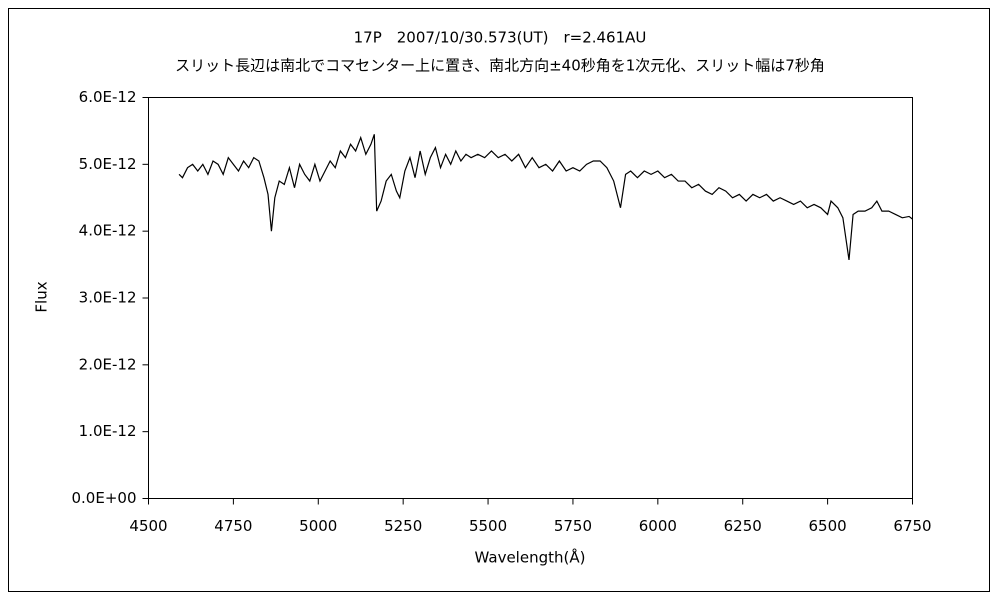 The height and width of the screenshot is (600, 1000). Describe the element at coordinates (42, 296) in the screenshot. I see `y-axis-label: Flux` at that location.